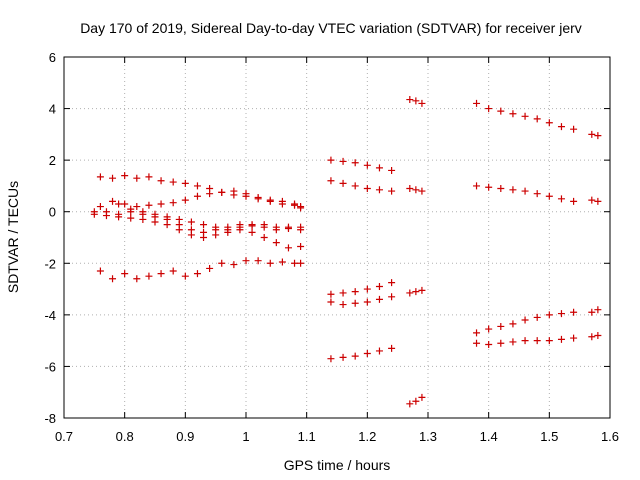 This screenshot has width=640, height=480. What do you see at coordinates (525, 116) in the screenshot?
I see `series-arc16` at bounding box center [525, 116].